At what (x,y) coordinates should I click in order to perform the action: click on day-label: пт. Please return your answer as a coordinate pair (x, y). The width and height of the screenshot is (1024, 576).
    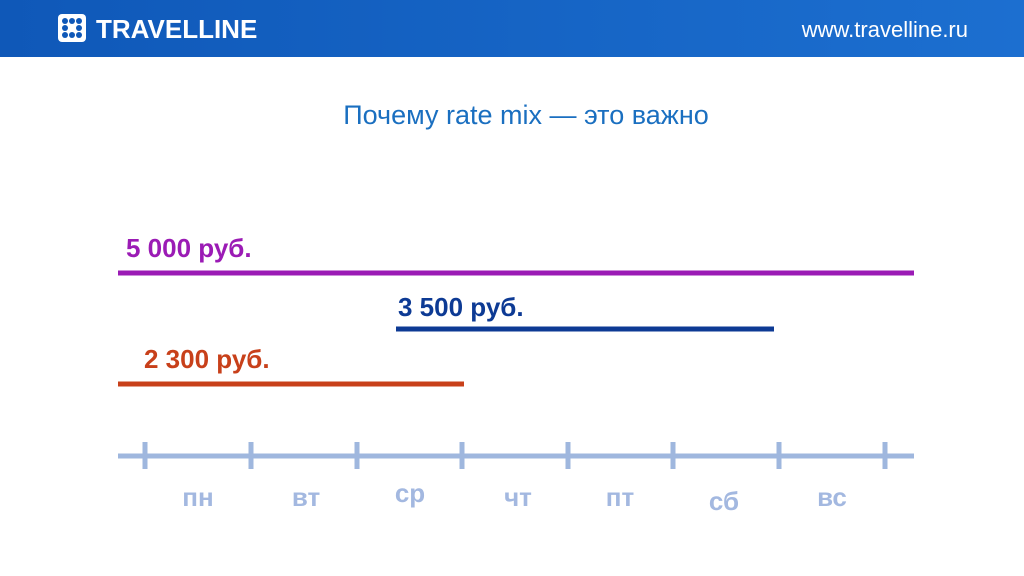
    Looking at the image, I should click on (620, 497).